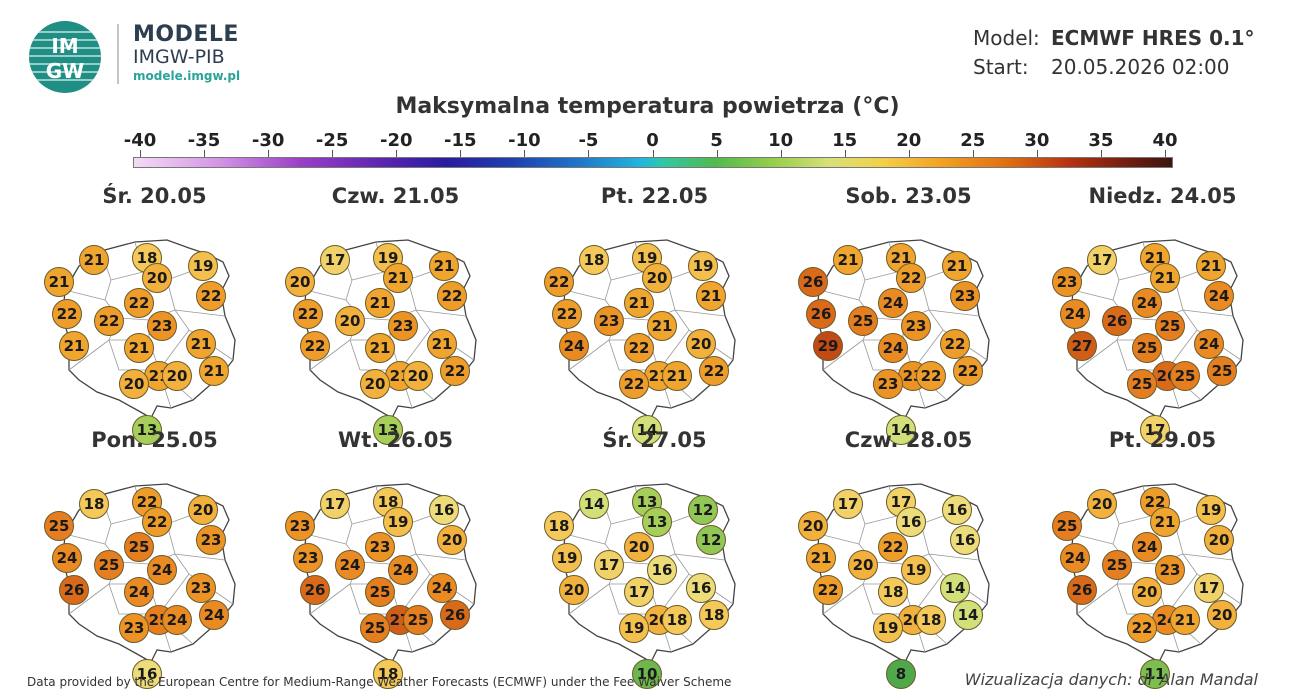  Describe the element at coordinates (444, 510) in the screenshot. I see `temperature-marker: 16` at that location.